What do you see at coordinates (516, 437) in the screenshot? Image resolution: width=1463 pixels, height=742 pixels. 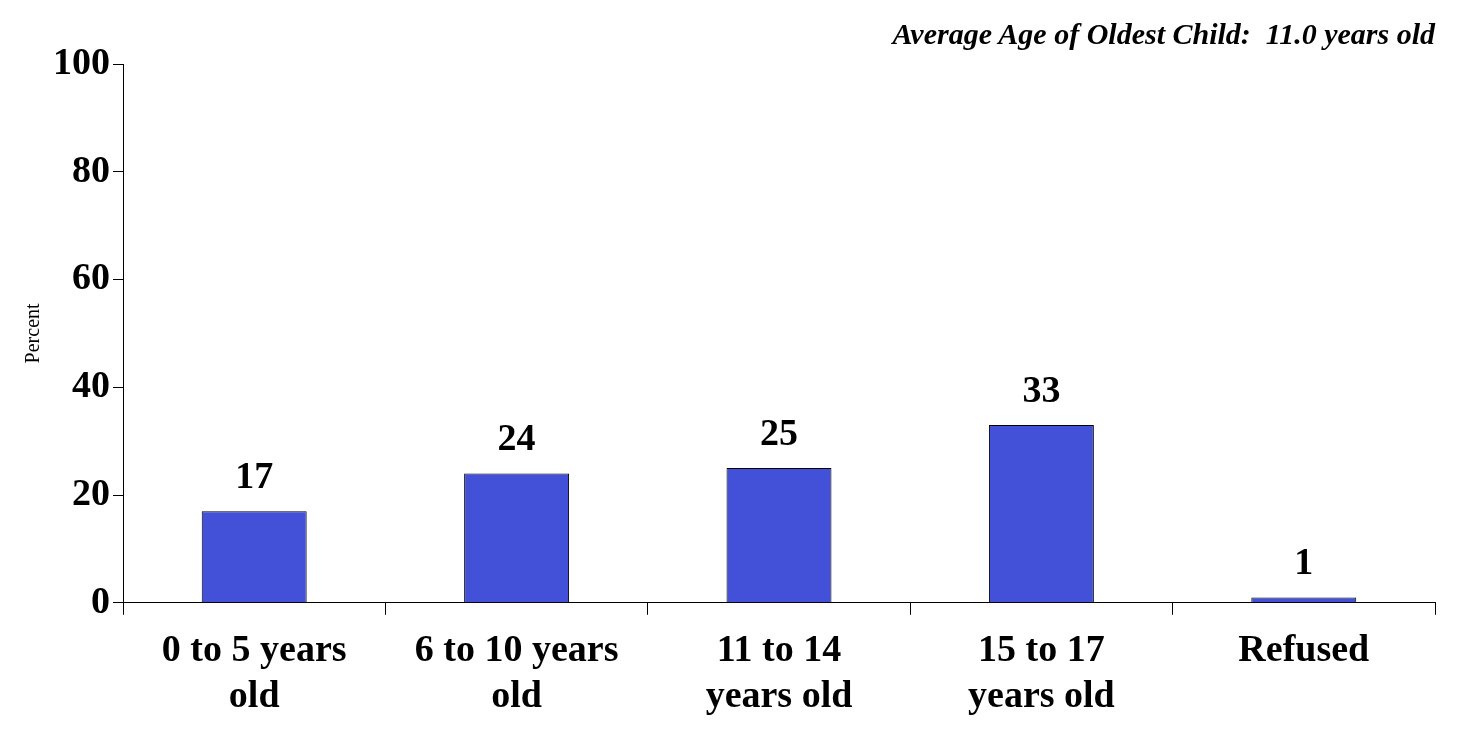 I see `data-label: 24` at bounding box center [516, 437].